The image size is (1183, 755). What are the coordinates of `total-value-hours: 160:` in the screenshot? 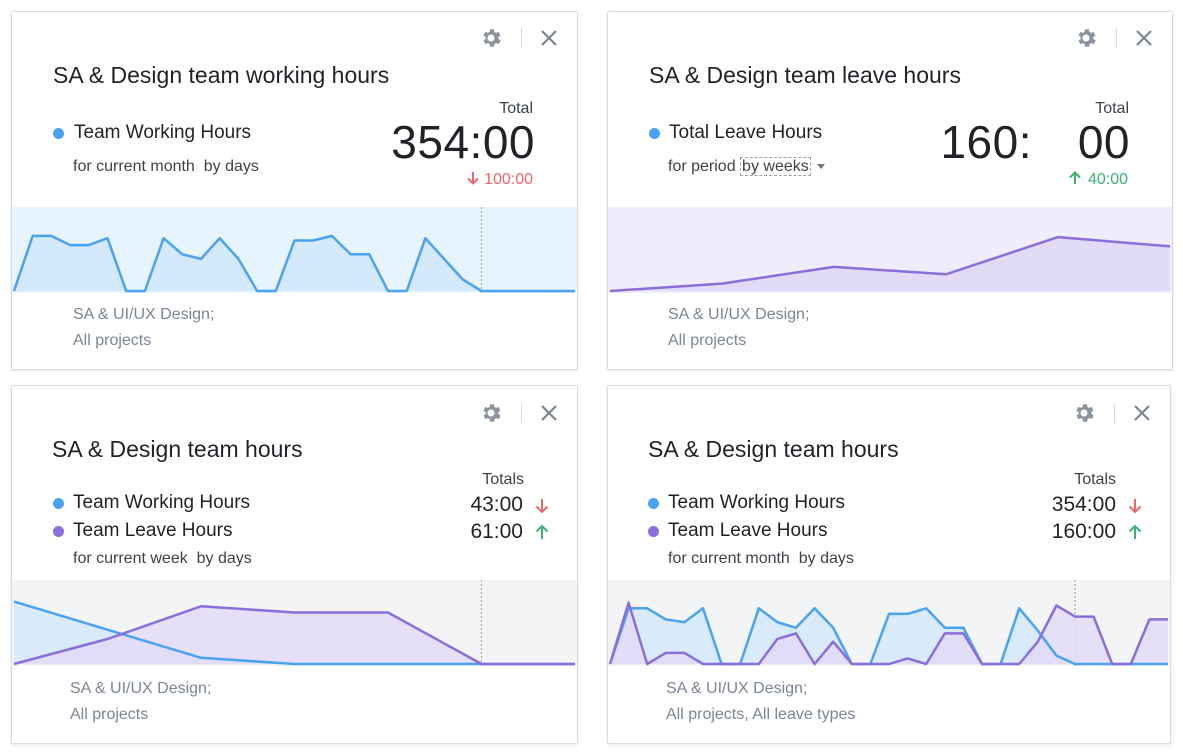 It's located at (986, 142).